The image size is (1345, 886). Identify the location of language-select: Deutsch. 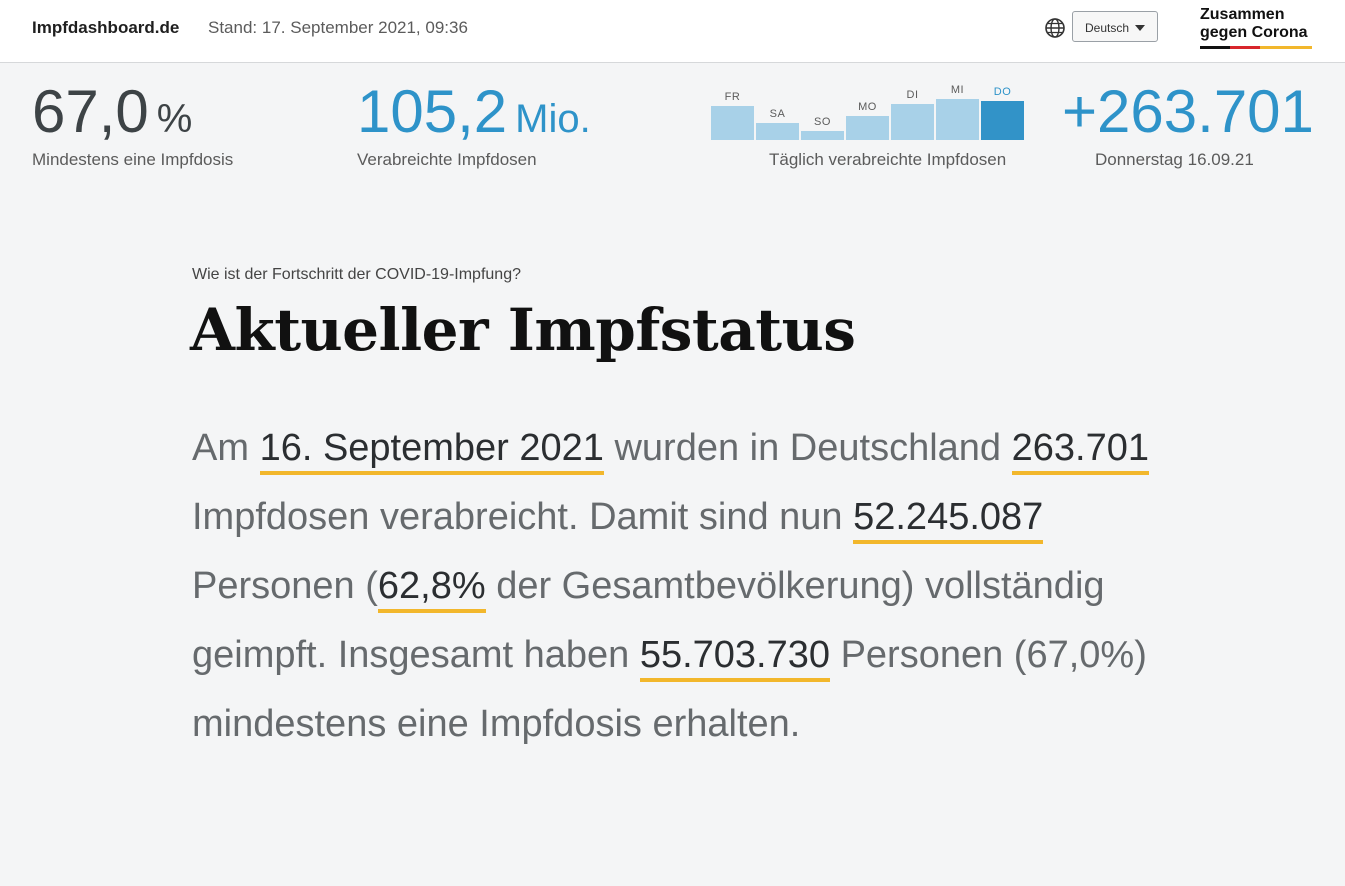
(1115, 26).